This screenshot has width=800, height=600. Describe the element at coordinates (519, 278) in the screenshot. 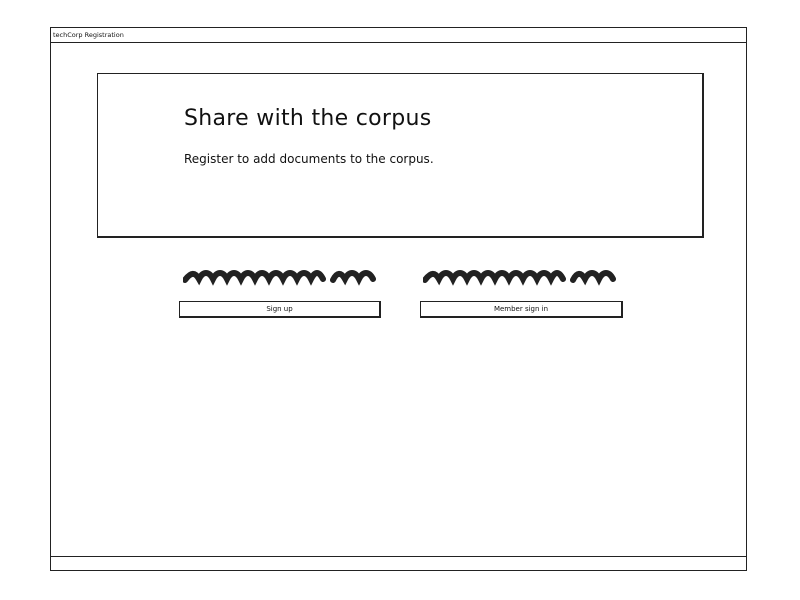

I see `signin-placeholder-scribble` at that location.